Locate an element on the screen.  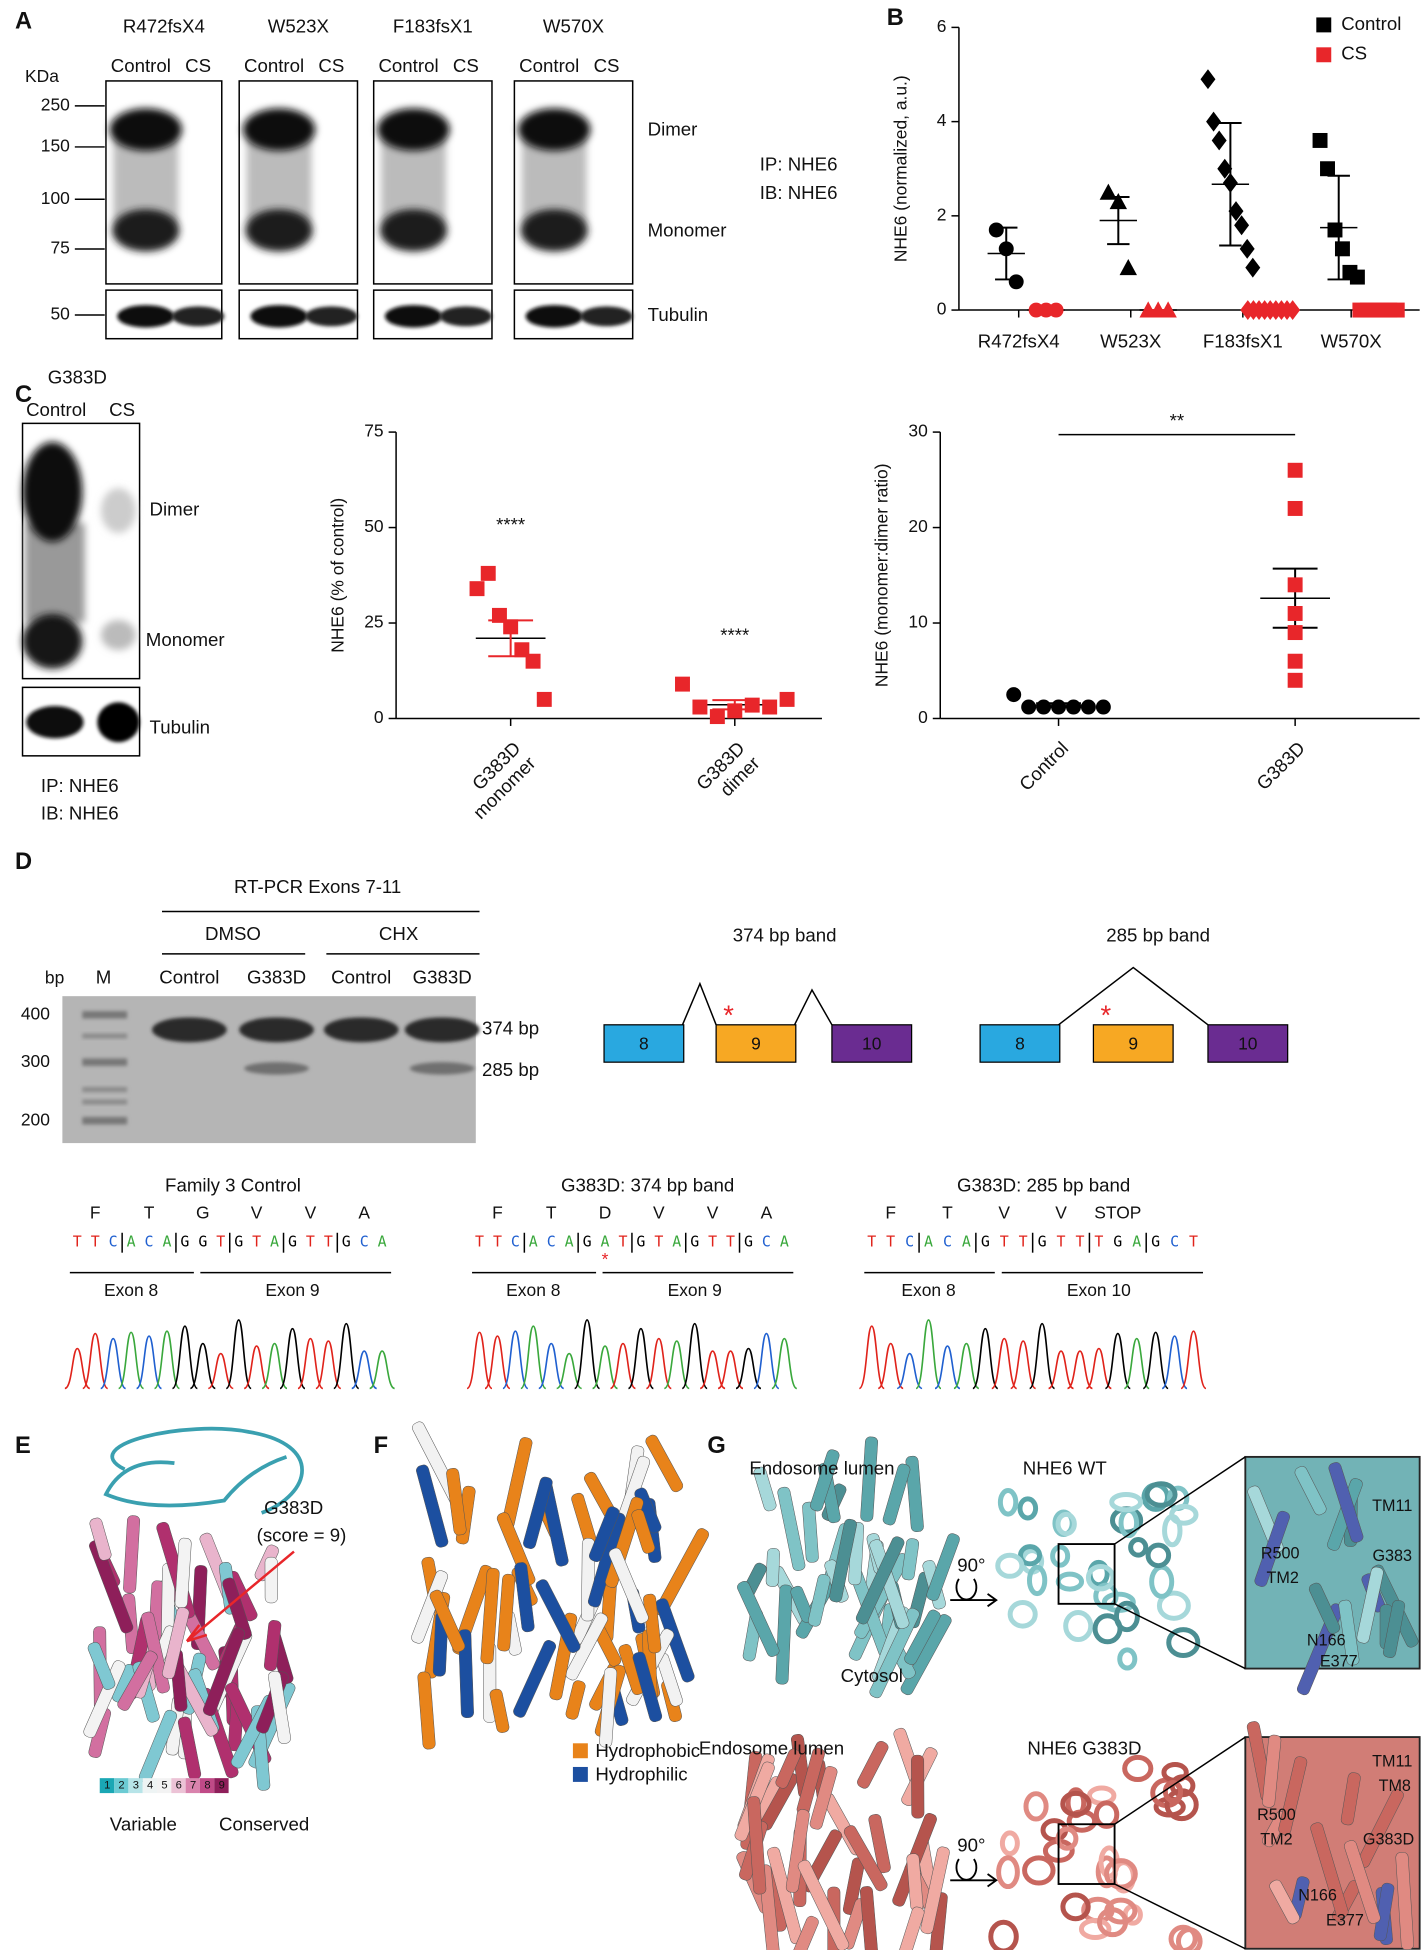
sequence-title: G383D: 374 bp band is located at coordinates (647, 1185).